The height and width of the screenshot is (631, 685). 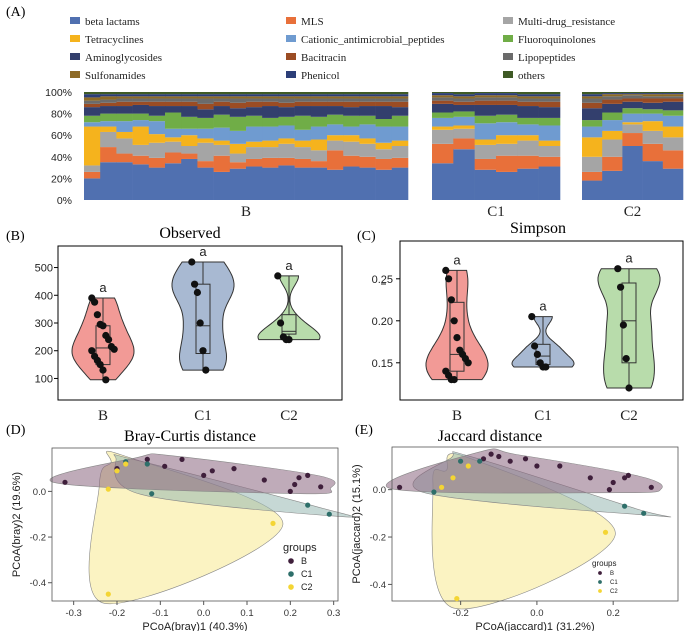 What do you see at coordinates (382, 364) in the screenshot?
I see `y-tick-label-c-0: 0.15` at bounding box center [382, 364].